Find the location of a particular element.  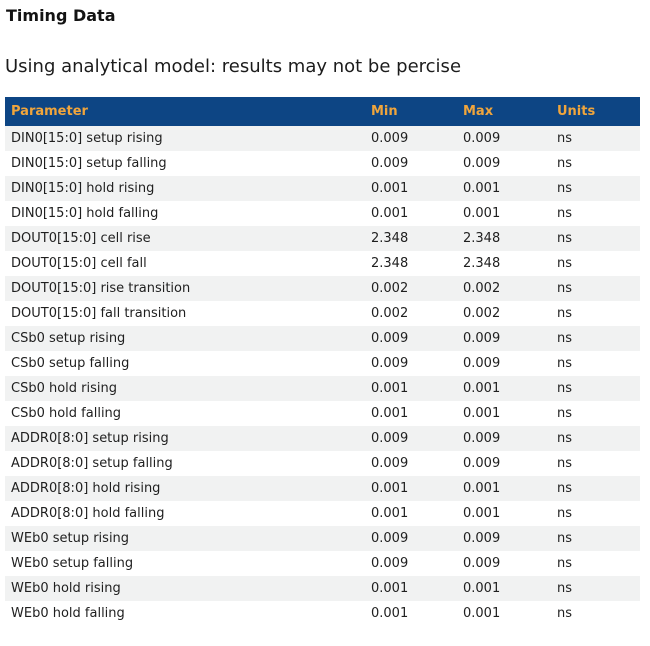

cell-parameter: DIN0[15:0] setup rising is located at coordinates (87, 138).